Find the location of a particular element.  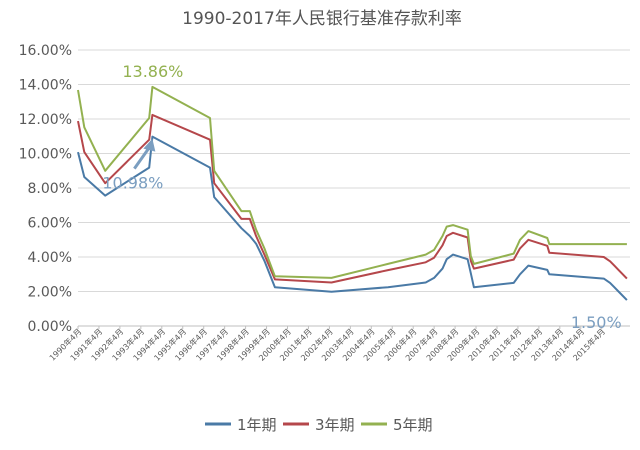

y-tick-label: 14.00% is located at coordinates (45, 86).